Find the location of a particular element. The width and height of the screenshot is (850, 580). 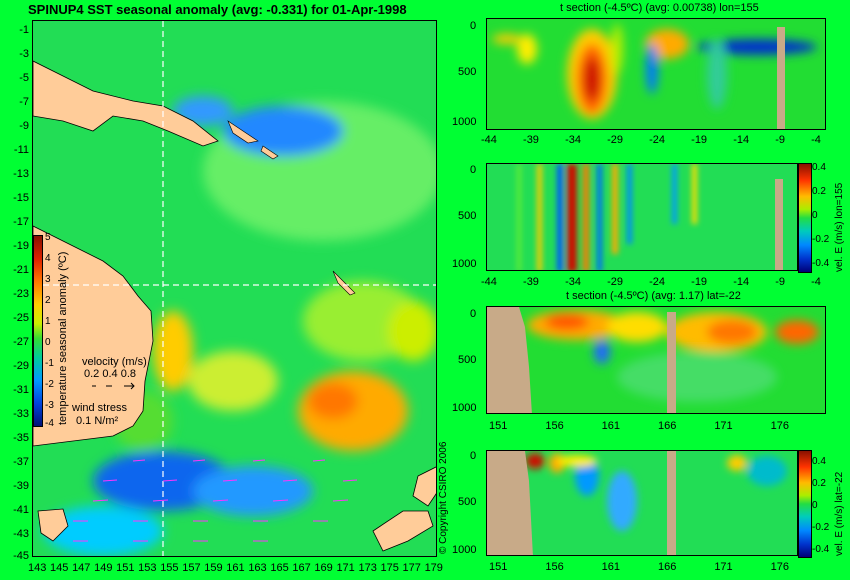

colorbar-tick: 5 is located at coordinates (48, 237).